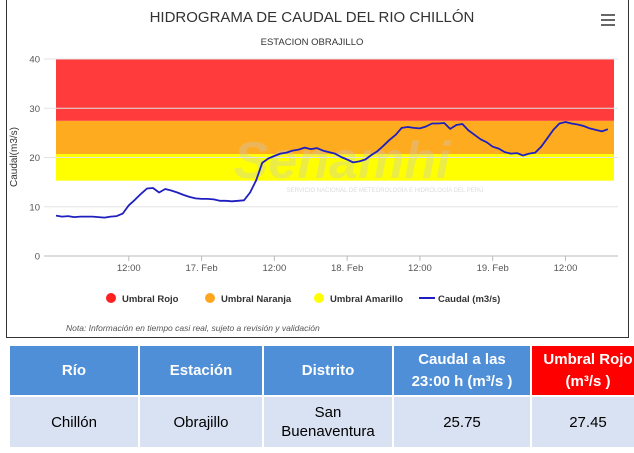 This screenshot has height=453, width=634. I want to click on legend-item-2: Umbral Amarillo, so click(358, 299).